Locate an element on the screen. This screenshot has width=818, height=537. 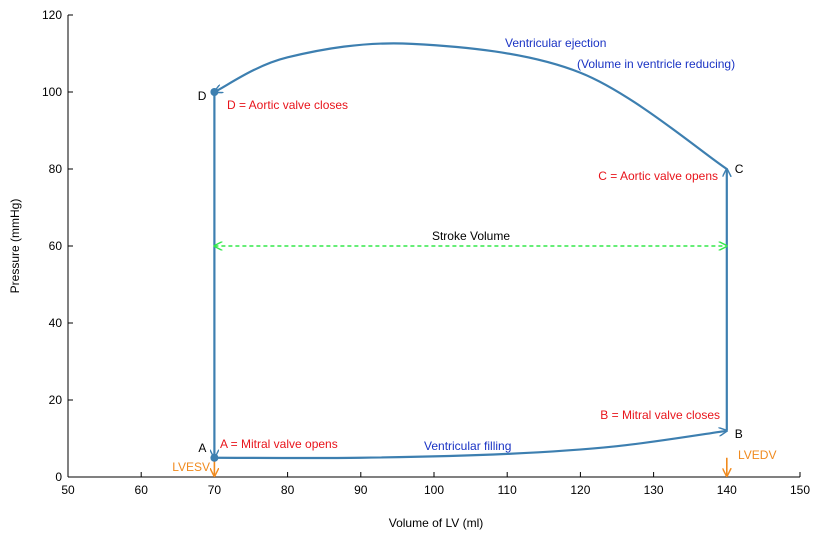
annotation-lvedv: LVEDV is located at coordinates (757, 455).